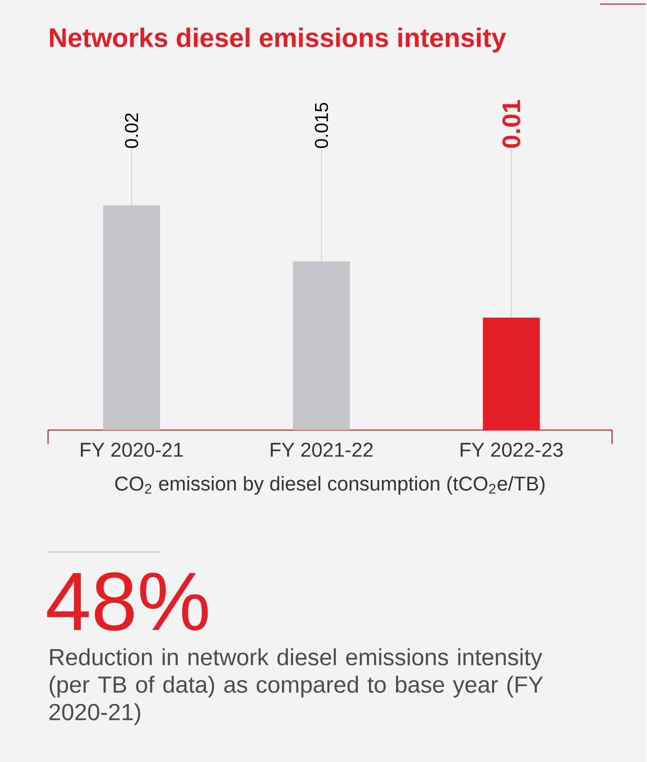 This screenshot has width=647, height=762. I want to click on x-tick-label: FY 2020-21, so click(132, 449).